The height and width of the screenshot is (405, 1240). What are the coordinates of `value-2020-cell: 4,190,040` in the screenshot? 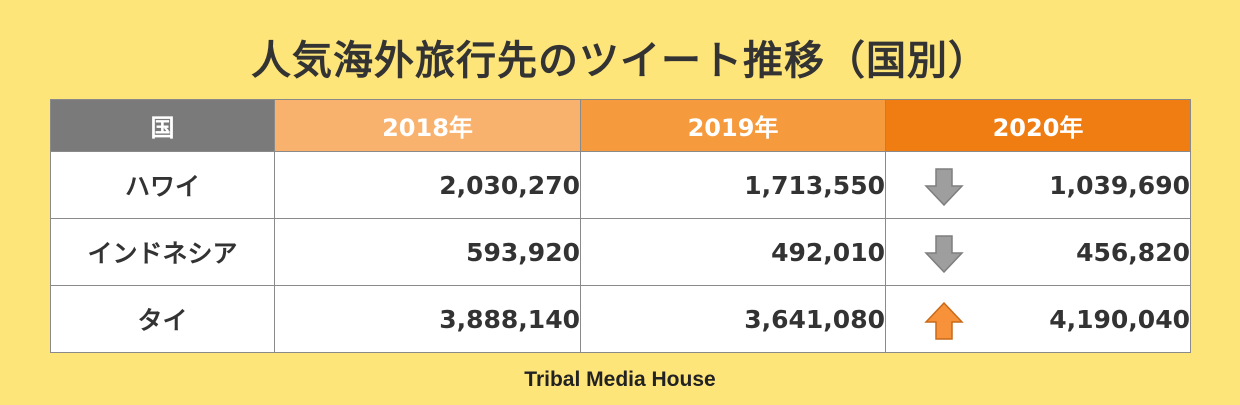 It's located at (1038, 319).